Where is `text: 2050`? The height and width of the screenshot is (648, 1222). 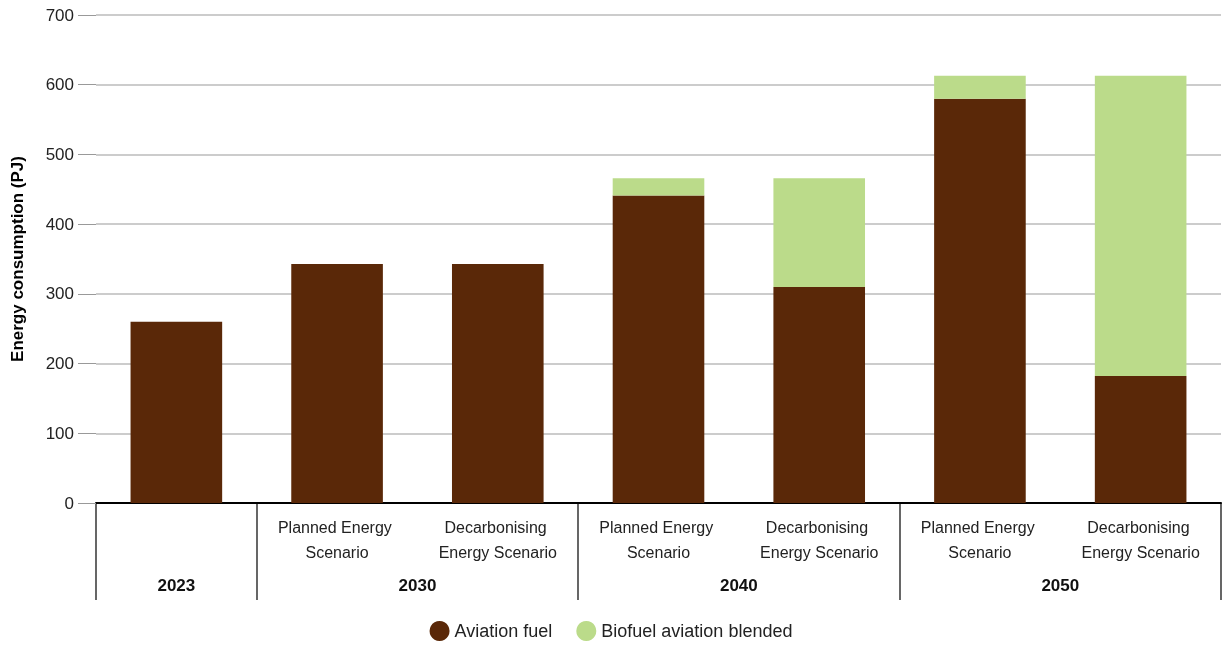
text: 2050 is located at coordinates (1060, 585).